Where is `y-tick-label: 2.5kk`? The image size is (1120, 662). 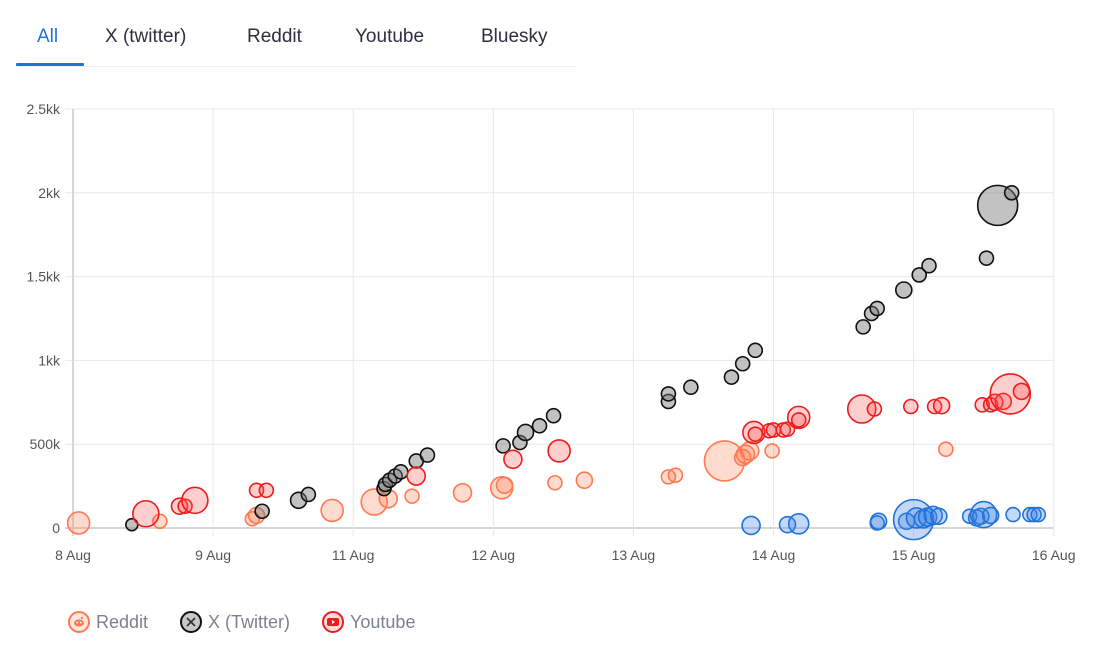
y-tick-label: 2.5kk is located at coordinates (44, 109).